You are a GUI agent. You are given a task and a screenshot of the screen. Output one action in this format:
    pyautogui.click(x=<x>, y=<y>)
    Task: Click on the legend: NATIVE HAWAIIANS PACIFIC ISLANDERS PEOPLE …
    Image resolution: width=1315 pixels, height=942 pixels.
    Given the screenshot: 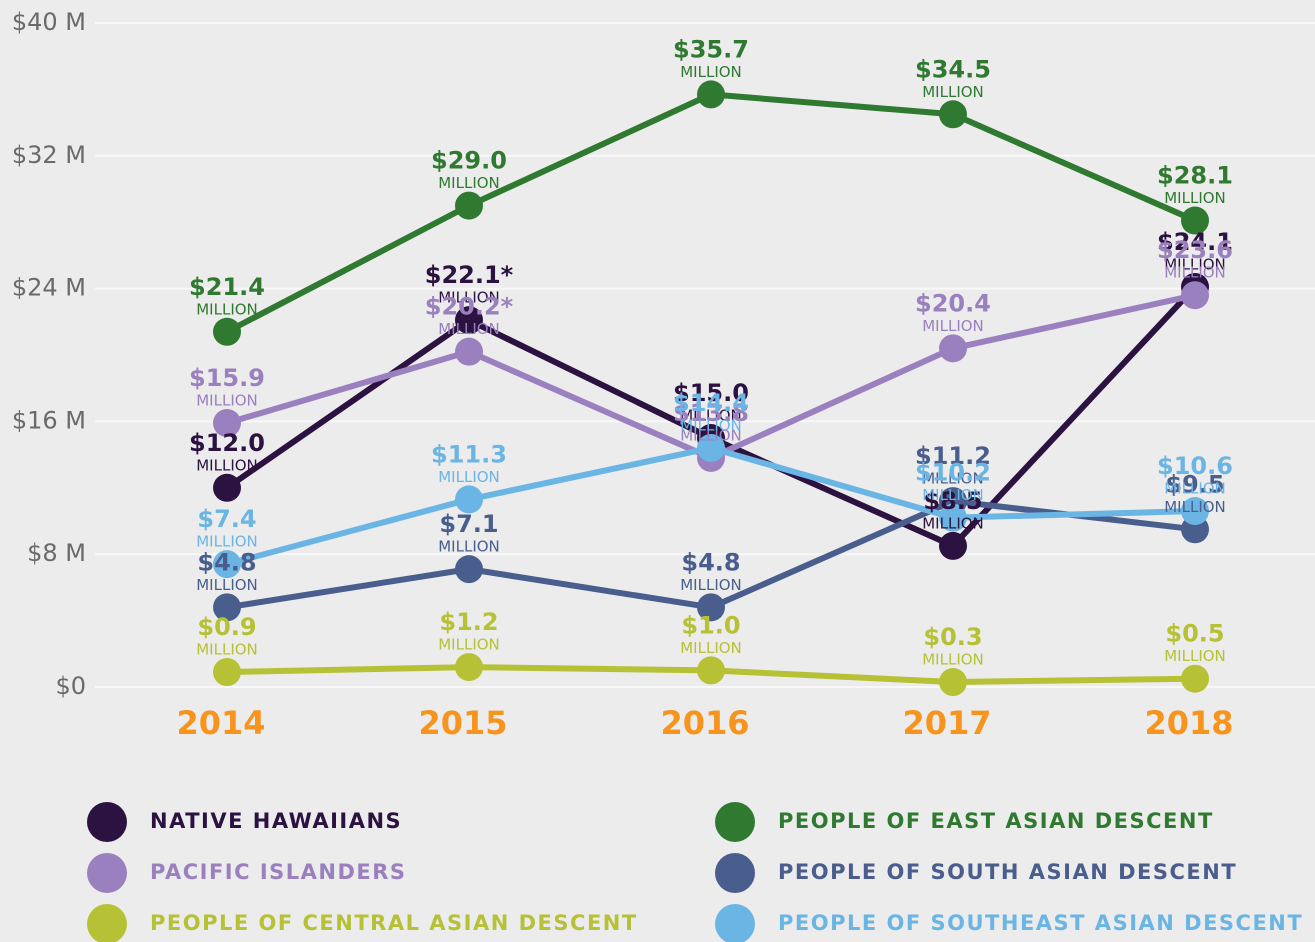 What is the action you would take?
    pyautogui.click(x=695, y=872)
    